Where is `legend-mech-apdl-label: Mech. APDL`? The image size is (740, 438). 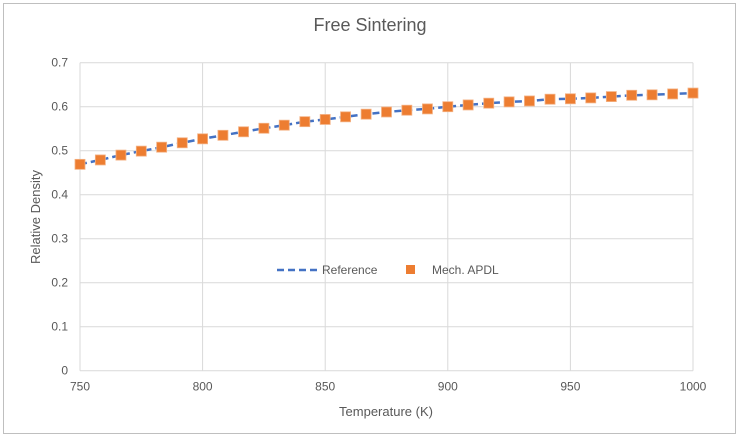
legend-mech-apdl-label: Mech. APDL is located at coordinates (465, 270).